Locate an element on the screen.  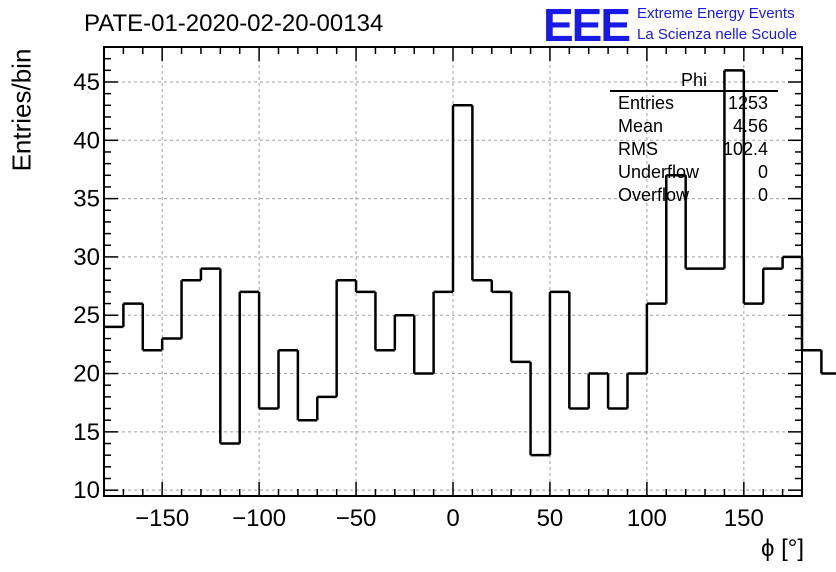
run-title: PATE-01-2020-02-20-00134 is located at coordinates (234, 23).